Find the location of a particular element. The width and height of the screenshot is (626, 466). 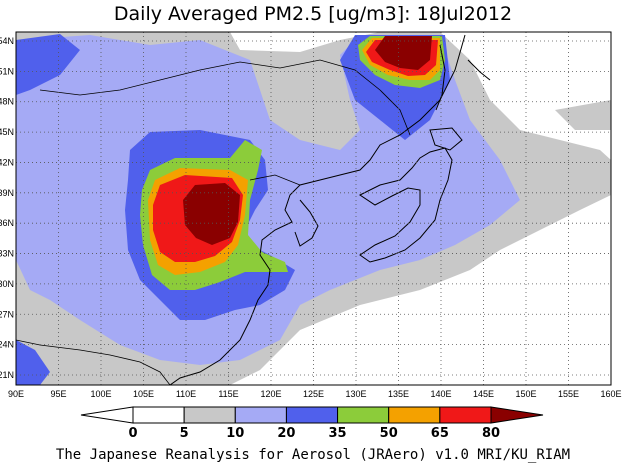

lat-tick-label: 33N is located at coordinates (7, 254).